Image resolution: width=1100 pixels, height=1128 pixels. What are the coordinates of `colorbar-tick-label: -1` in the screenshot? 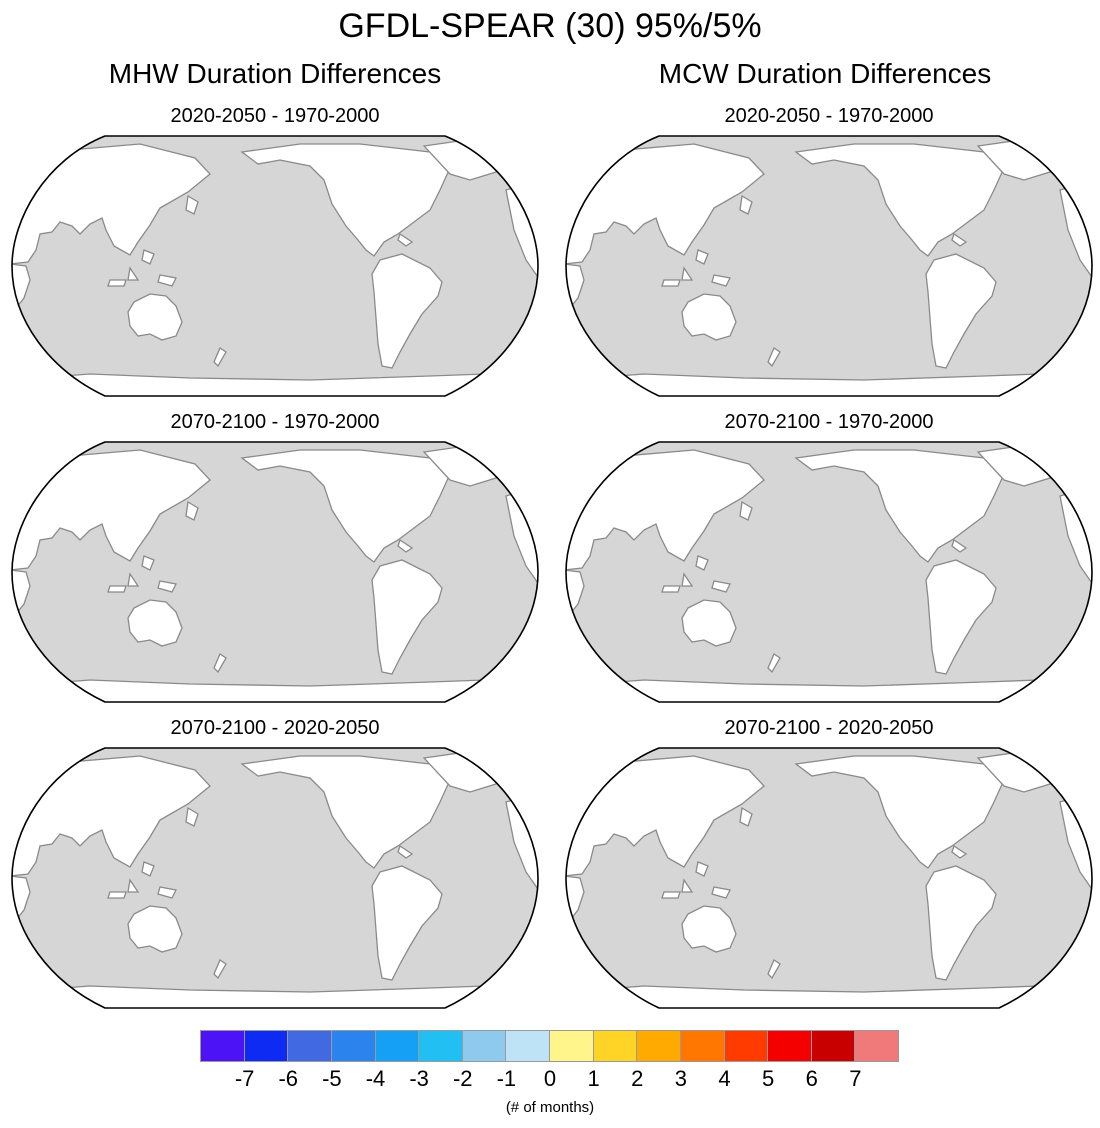 It's located at (506, 1078).